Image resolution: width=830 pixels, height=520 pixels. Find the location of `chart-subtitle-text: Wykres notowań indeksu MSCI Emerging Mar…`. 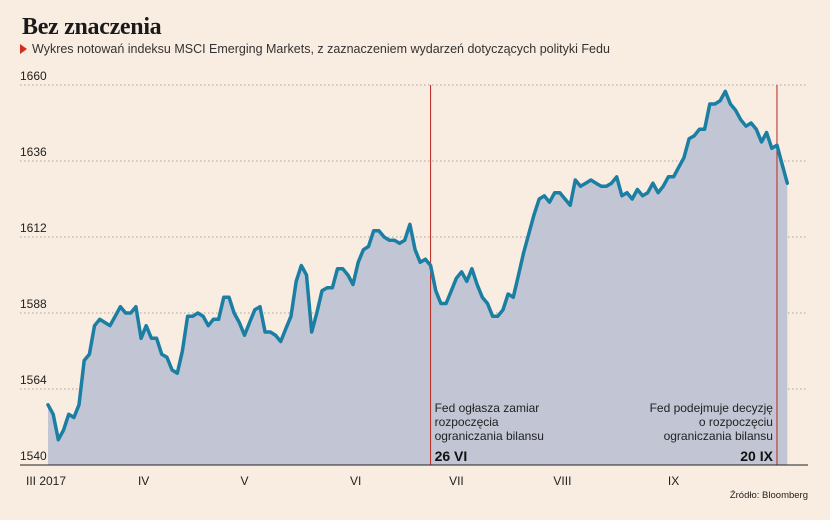

chart-subtitle-text: Wykres notowań indeksu MSCI Emerging Mar… is located at coordinates (321, 49).